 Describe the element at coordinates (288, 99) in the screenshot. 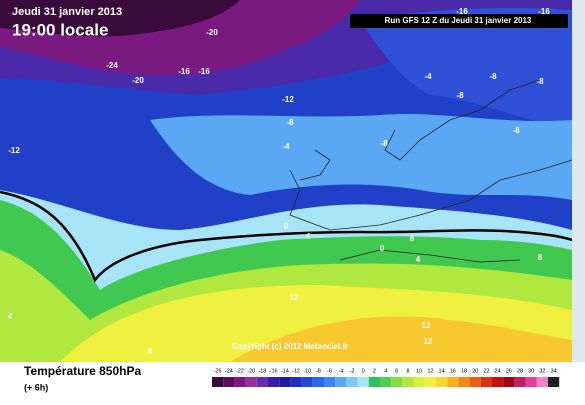

I see `contour-label: -12` at that location.